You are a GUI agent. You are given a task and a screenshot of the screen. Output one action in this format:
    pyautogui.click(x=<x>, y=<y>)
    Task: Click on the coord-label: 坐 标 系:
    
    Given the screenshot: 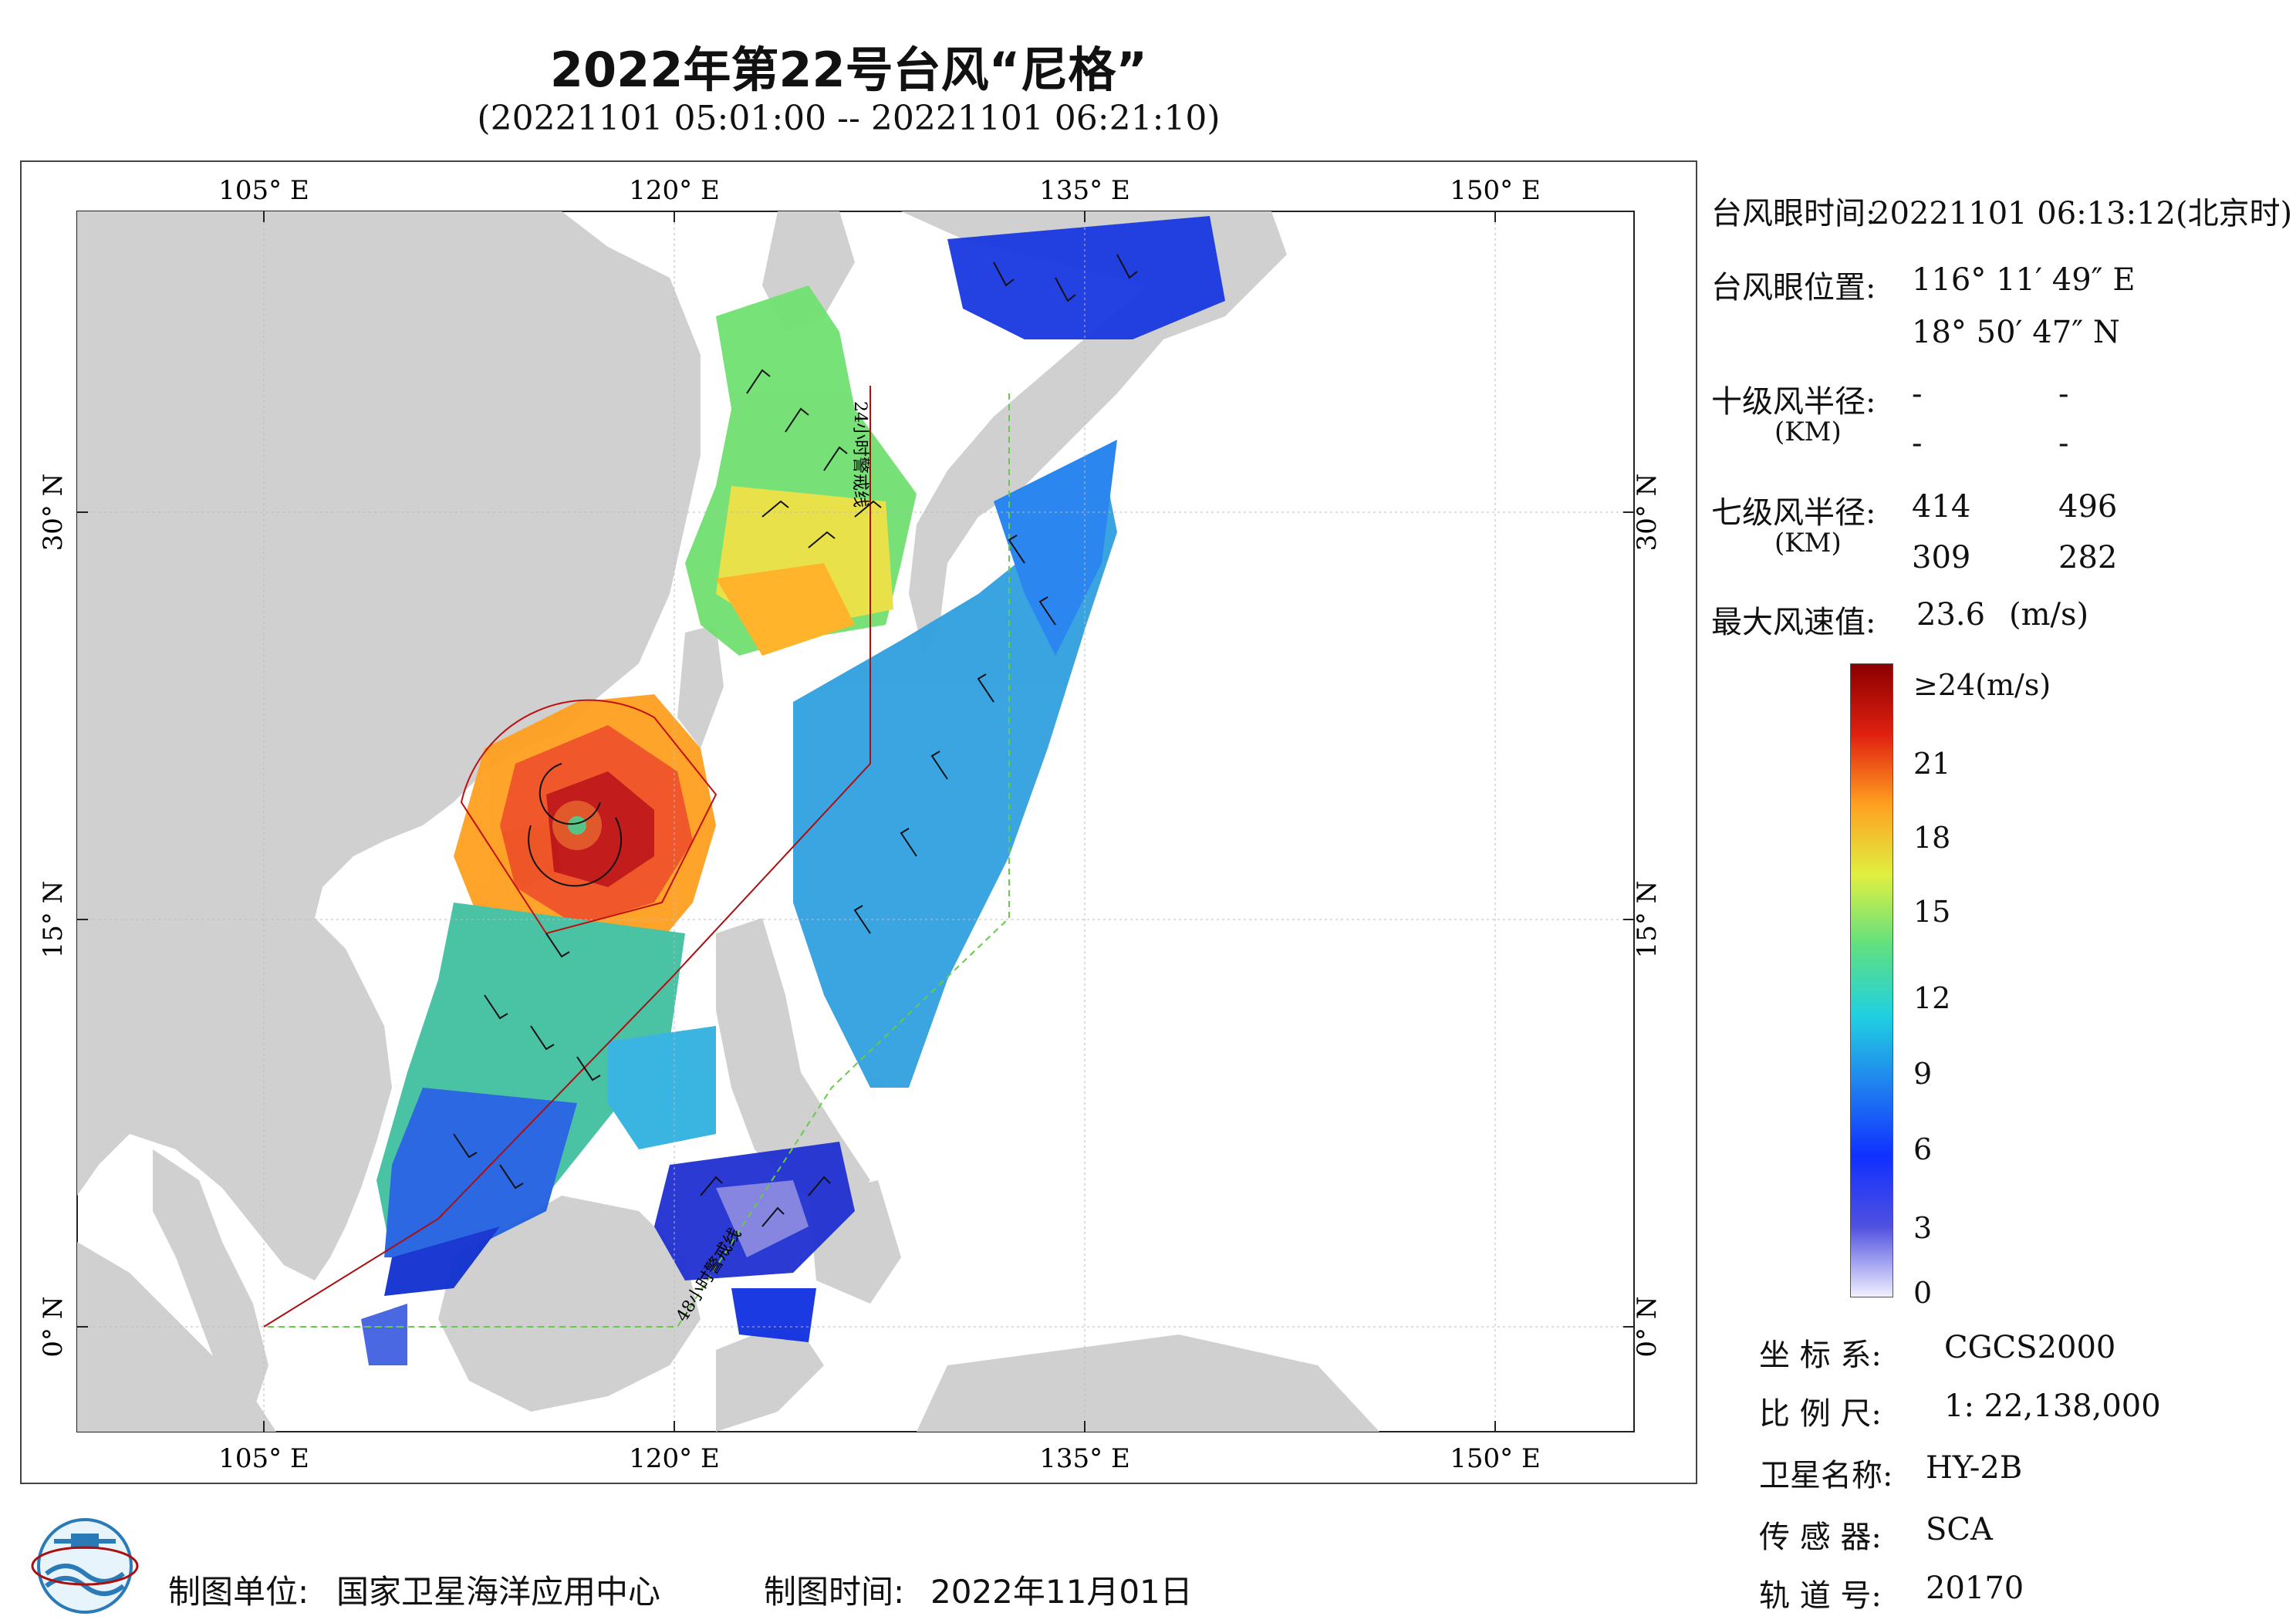 What is the action you would take?
    pyautogui.click(x=1820, y=1355)
    